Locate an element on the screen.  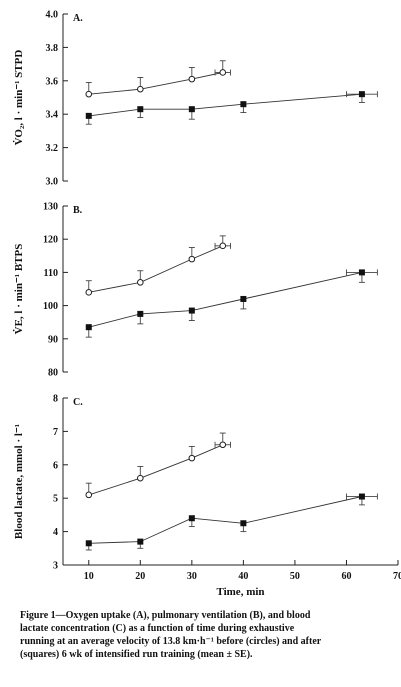
y-tick-label: 110 is located at coordinates (51, 273).